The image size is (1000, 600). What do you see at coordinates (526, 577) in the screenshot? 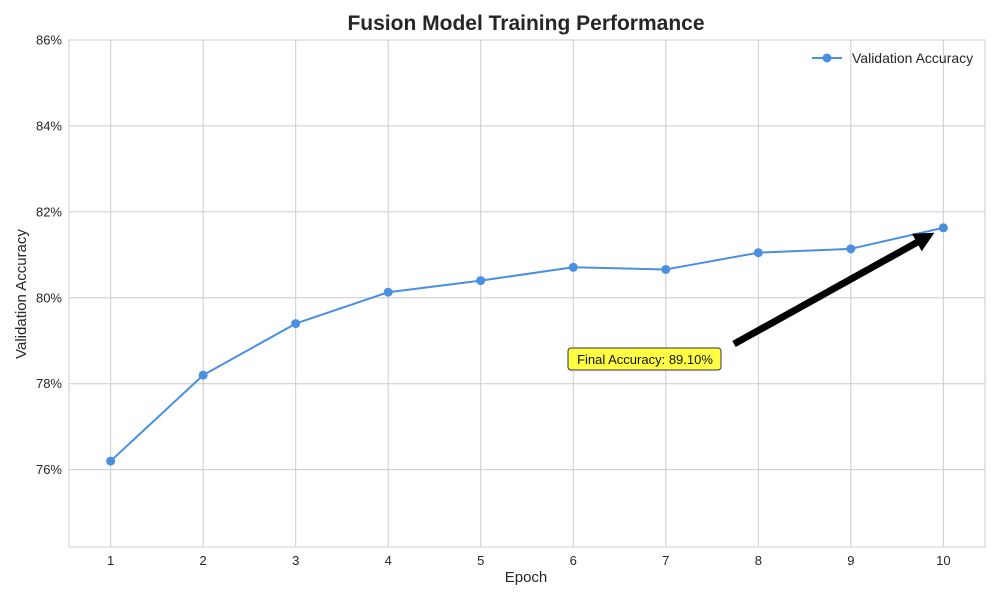
I see `x-axis-label: Epoch` at bounding box center [526, 577].